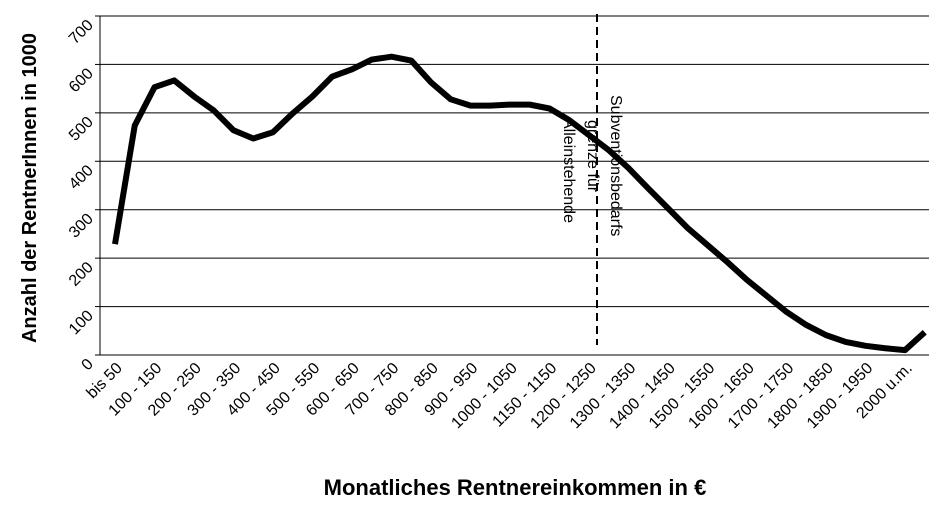 The height and width of the screenshot is (519, 929). Describe the element at coordinates (515, 487) in the screenshot. I see `x-axis-title: Monatliches Rentnereinkommen in €` at that location.